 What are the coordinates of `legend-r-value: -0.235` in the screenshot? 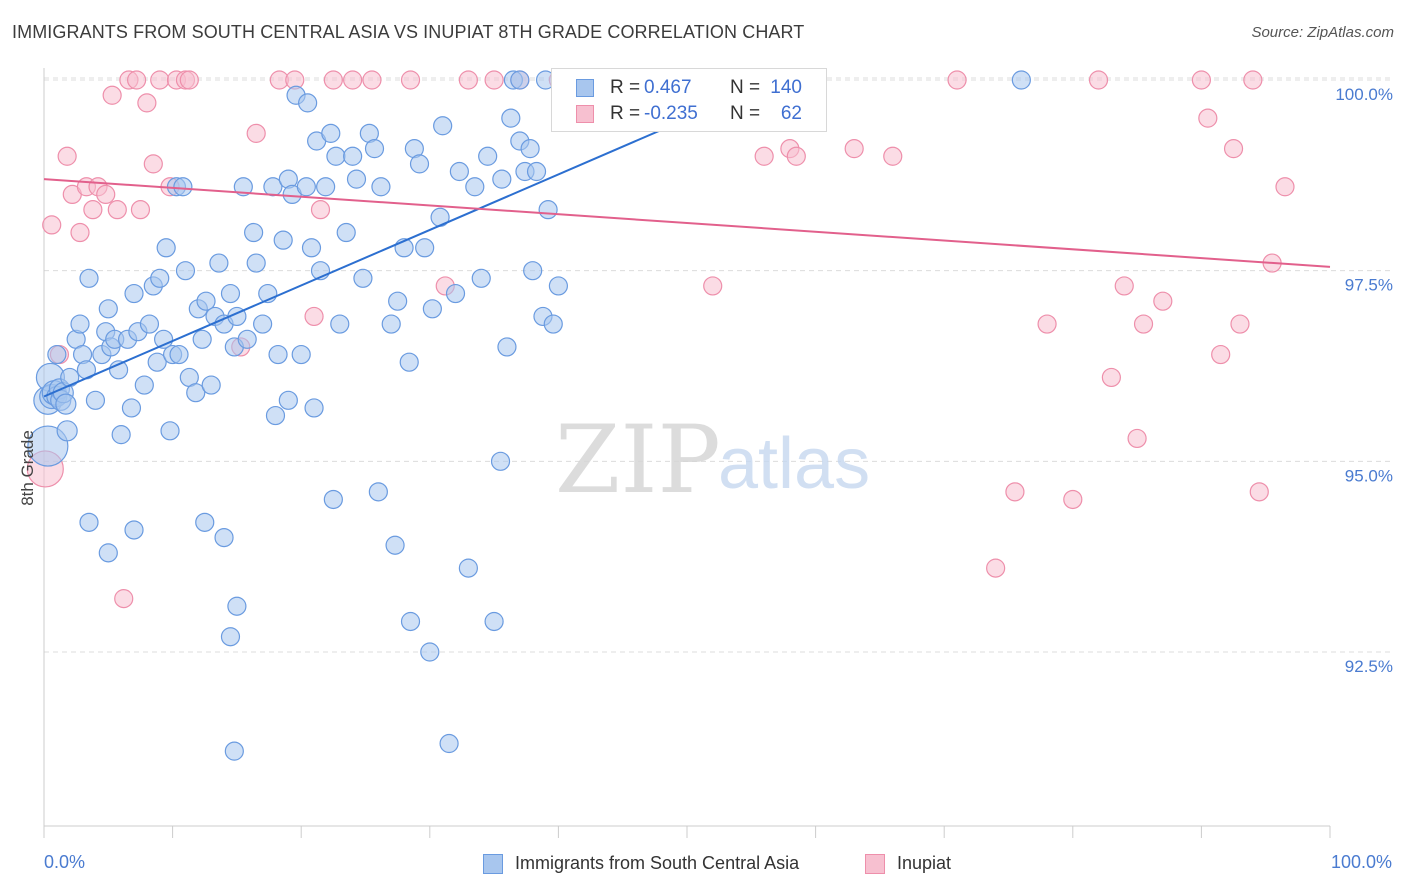 It's located at (671, 113).